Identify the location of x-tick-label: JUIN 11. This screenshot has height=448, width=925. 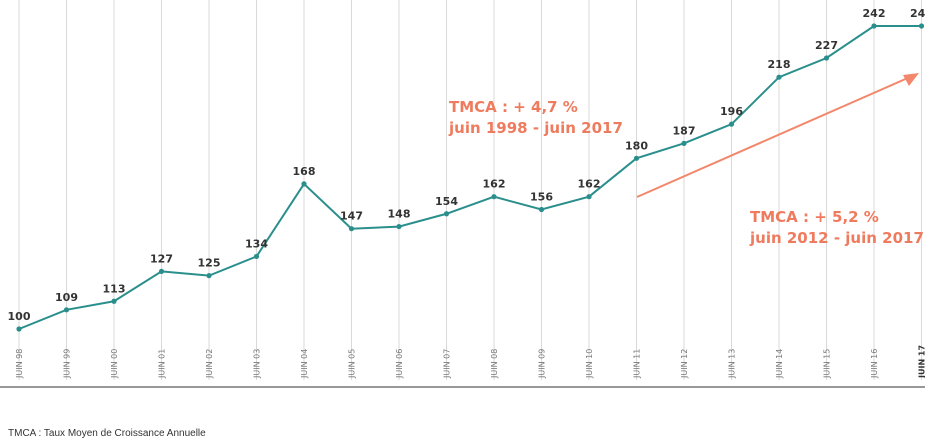
(637, 364).